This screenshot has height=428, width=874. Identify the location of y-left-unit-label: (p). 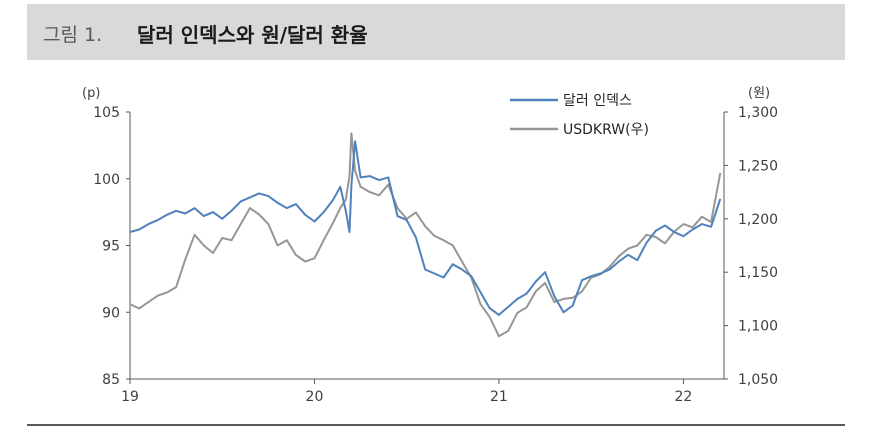
(91, 93).